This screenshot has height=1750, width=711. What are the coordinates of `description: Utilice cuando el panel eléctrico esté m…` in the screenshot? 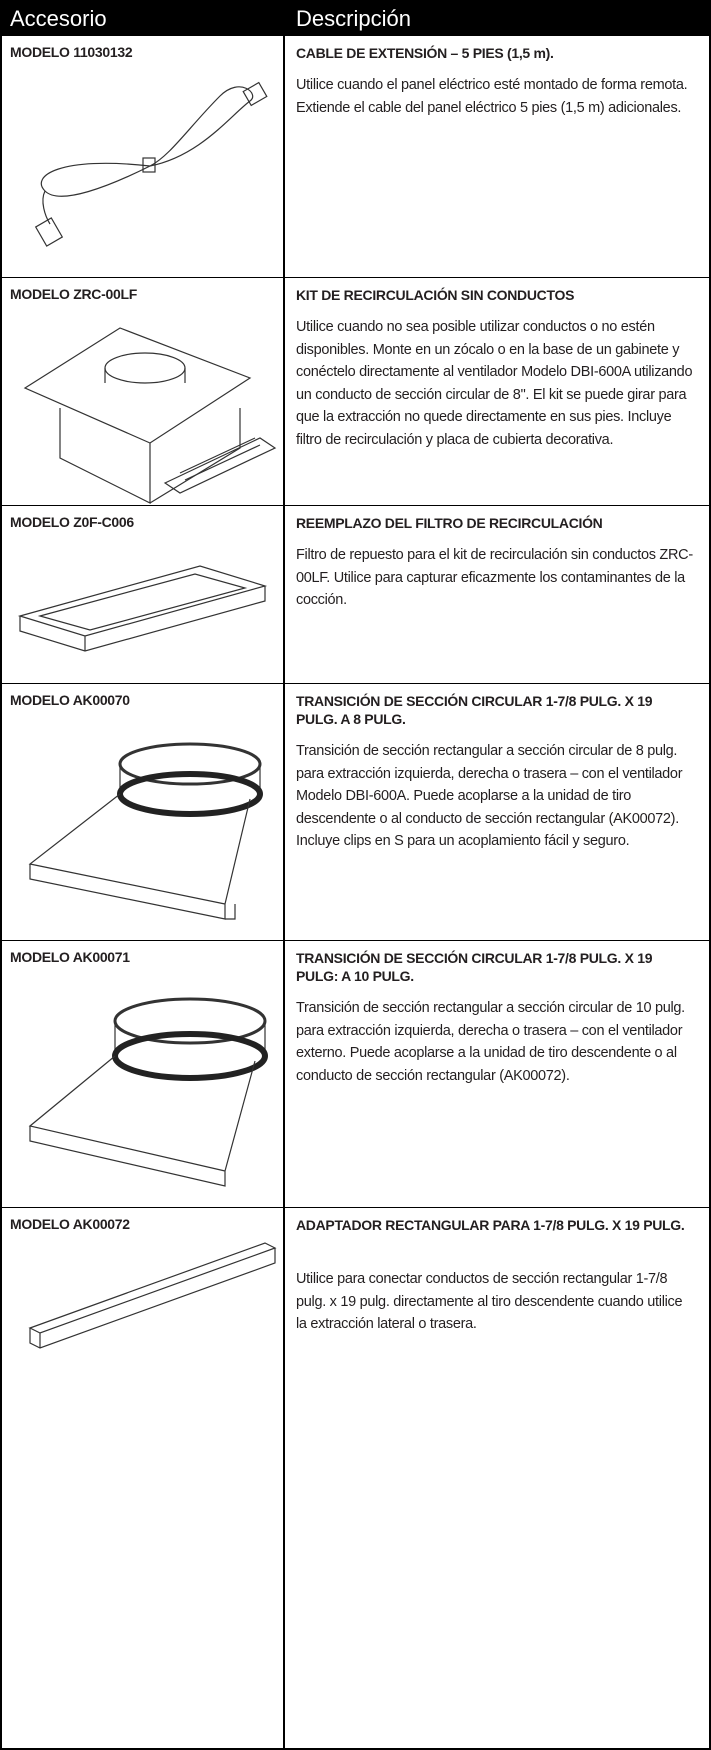 It's located at (492, 96).